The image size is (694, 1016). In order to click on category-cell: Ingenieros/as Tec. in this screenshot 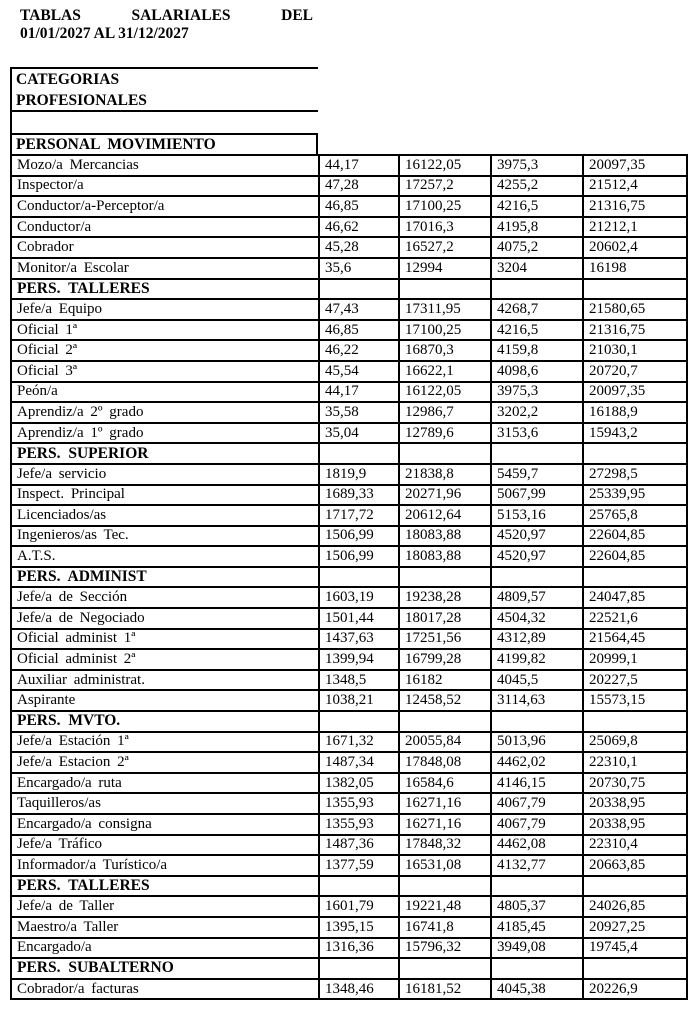, I will do `click(165, 536)`.